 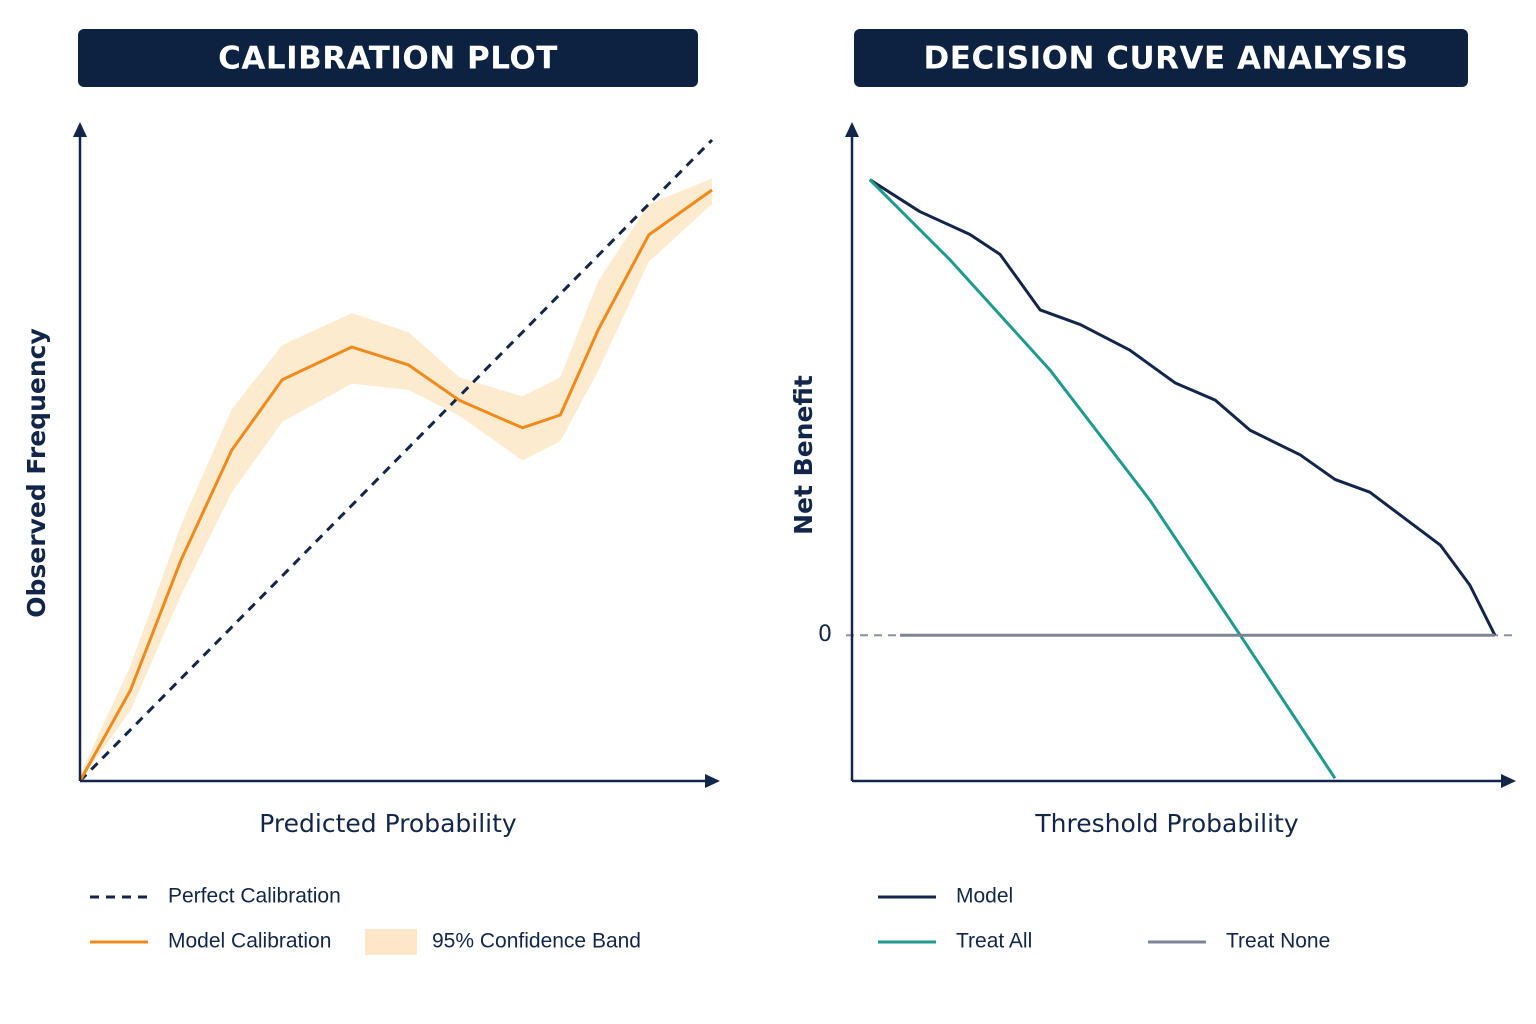 What do you see at coordinates (1166, 59) in the screenshot?
I see `chart-title: DECISION CURVE ANALYSIS` at bounding box center [1166, 59].